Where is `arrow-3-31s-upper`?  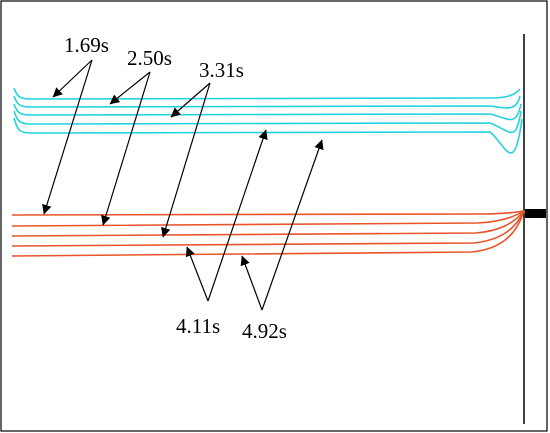 arrow-3-31s-upper is located at coordinates (190, 100).